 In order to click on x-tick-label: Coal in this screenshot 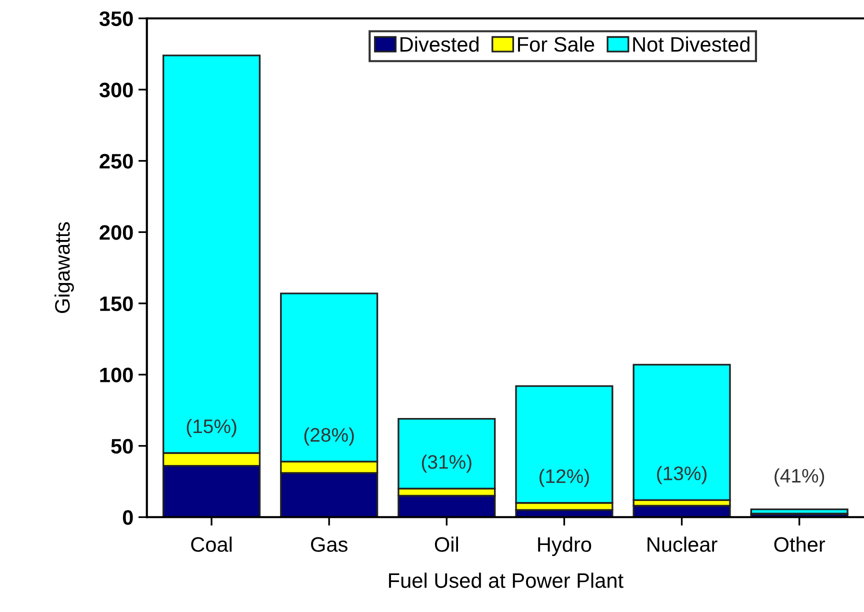, I will do `click(211, 544)`.